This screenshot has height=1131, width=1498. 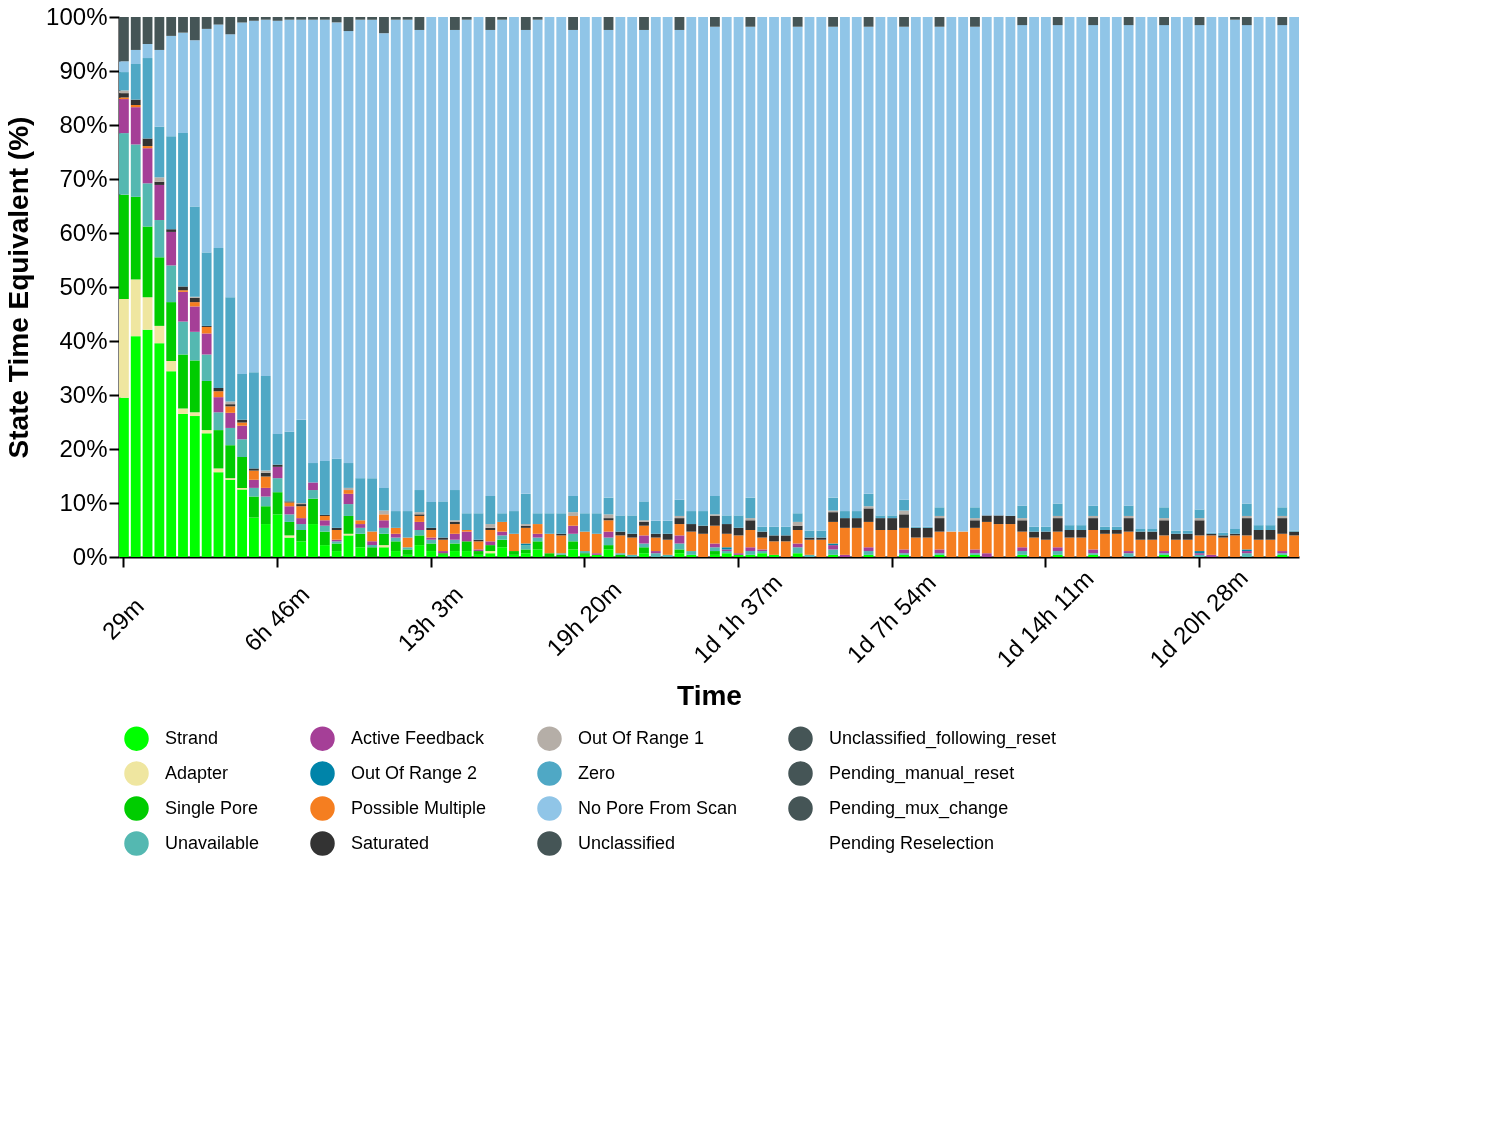 I want to click on legend-label: No Pore From Scan, so click(x=658, y=807).